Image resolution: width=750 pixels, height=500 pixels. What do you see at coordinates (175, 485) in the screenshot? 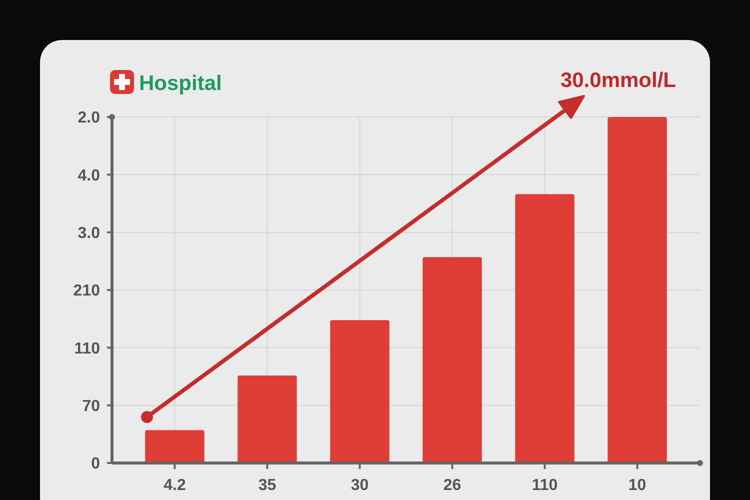
I see `x-tick-label: 4.2` at bounding box center [175, 485].